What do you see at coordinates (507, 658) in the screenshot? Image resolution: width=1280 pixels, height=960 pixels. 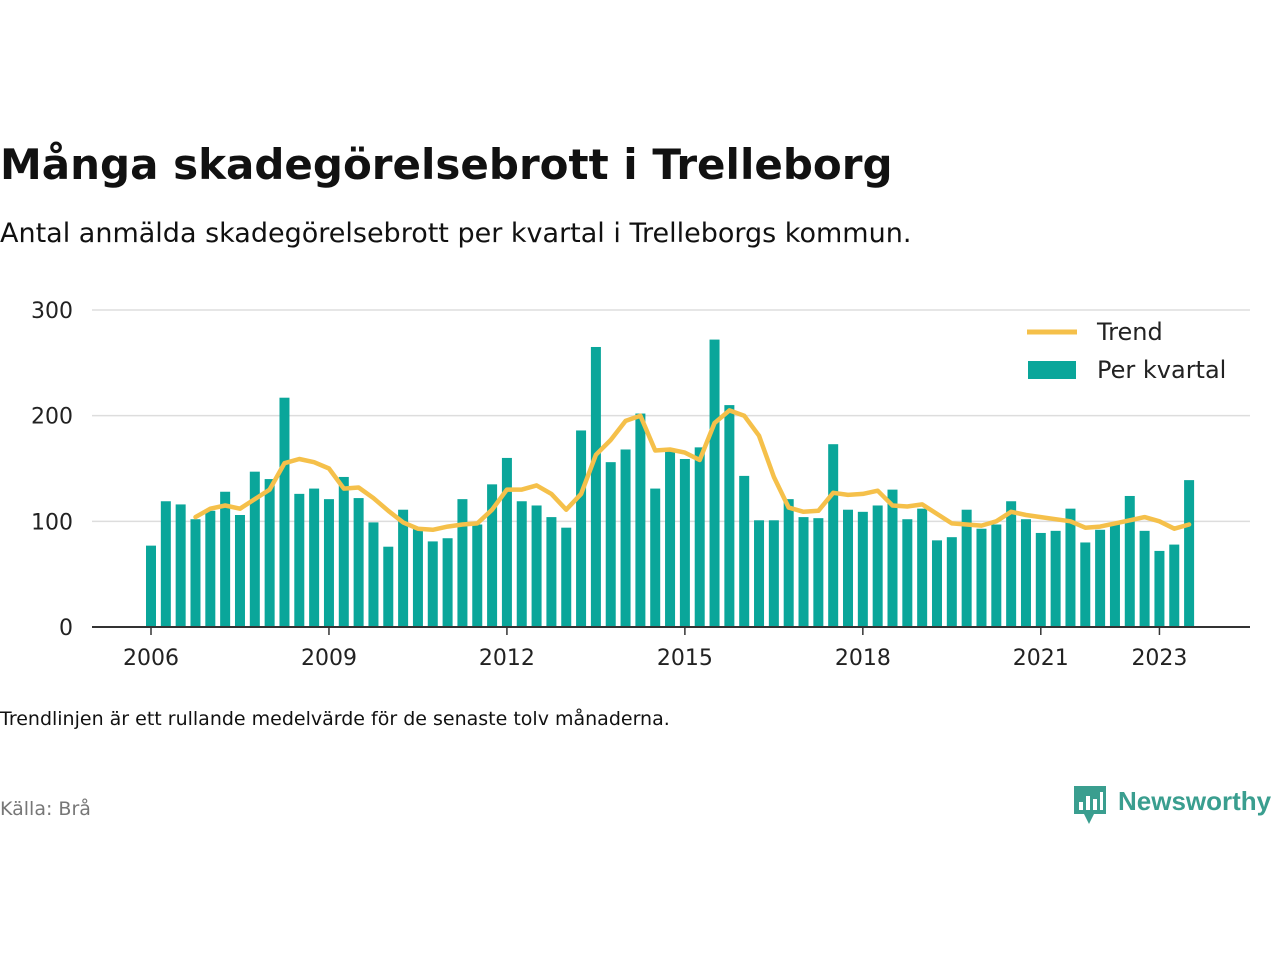 I see `x-tick-label: 2012` at bounding box center [507, 658].